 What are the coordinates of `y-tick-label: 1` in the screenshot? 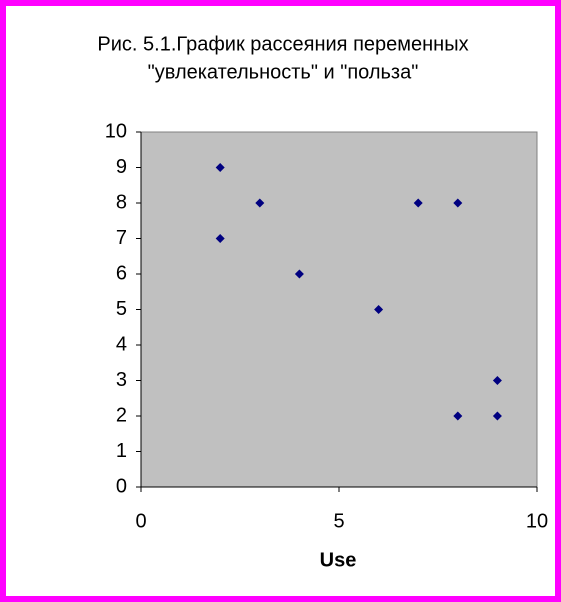 It's located at (121, 451).